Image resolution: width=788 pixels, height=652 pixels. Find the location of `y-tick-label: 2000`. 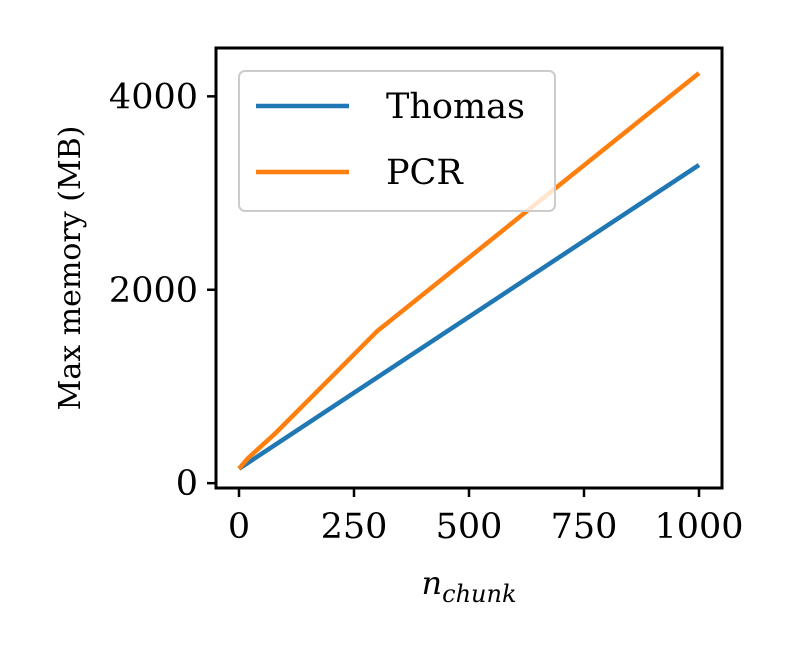

y-tick-label: 2000 is located at coordinates (153, 291).